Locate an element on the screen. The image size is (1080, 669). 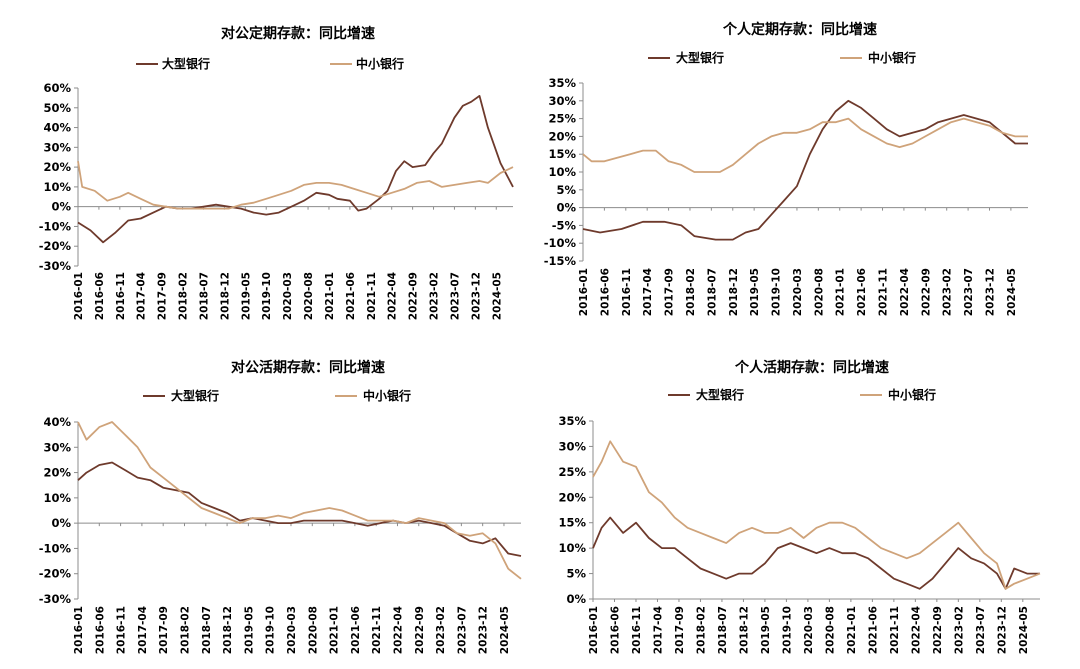
x-tick-label: 2022-04 is located at coordinates (393, 296).